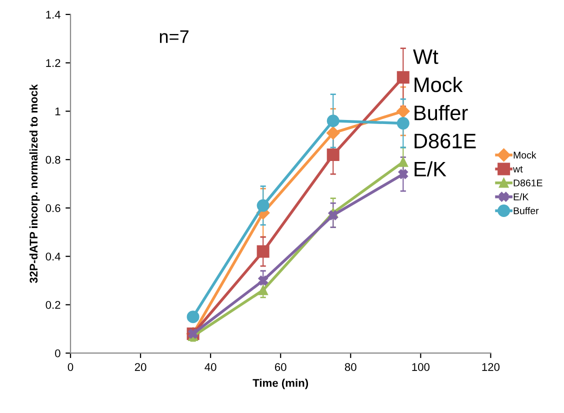 The height and width of the screenshot is (413, 564). What do you see at coordinates (438, 84) in the screenshot?
I see `annotation: Mock` at bounding box center [438, 84].